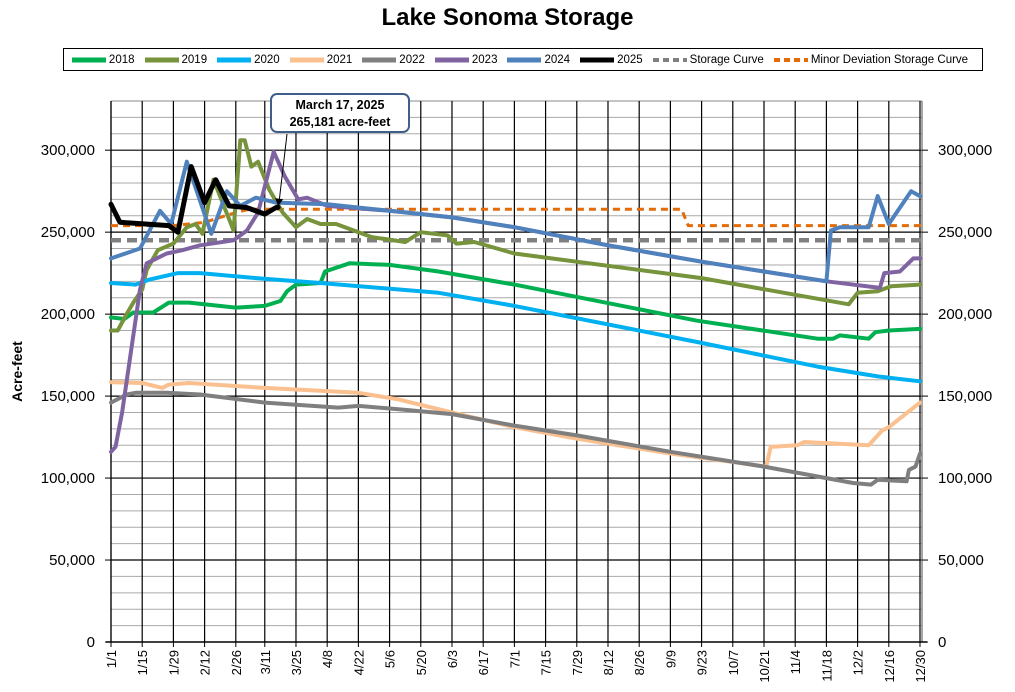 This screenshot has height=692, width=1015. I want to click on legend-label: 2020, so click(267, 59).